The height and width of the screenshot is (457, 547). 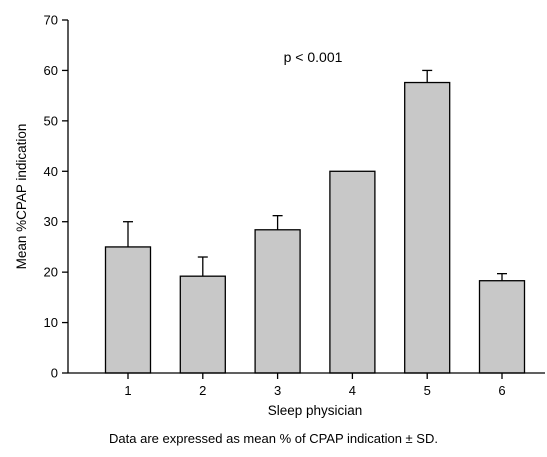 I want to click on x-tick-label-5: 5, so click(x=427, y=390).